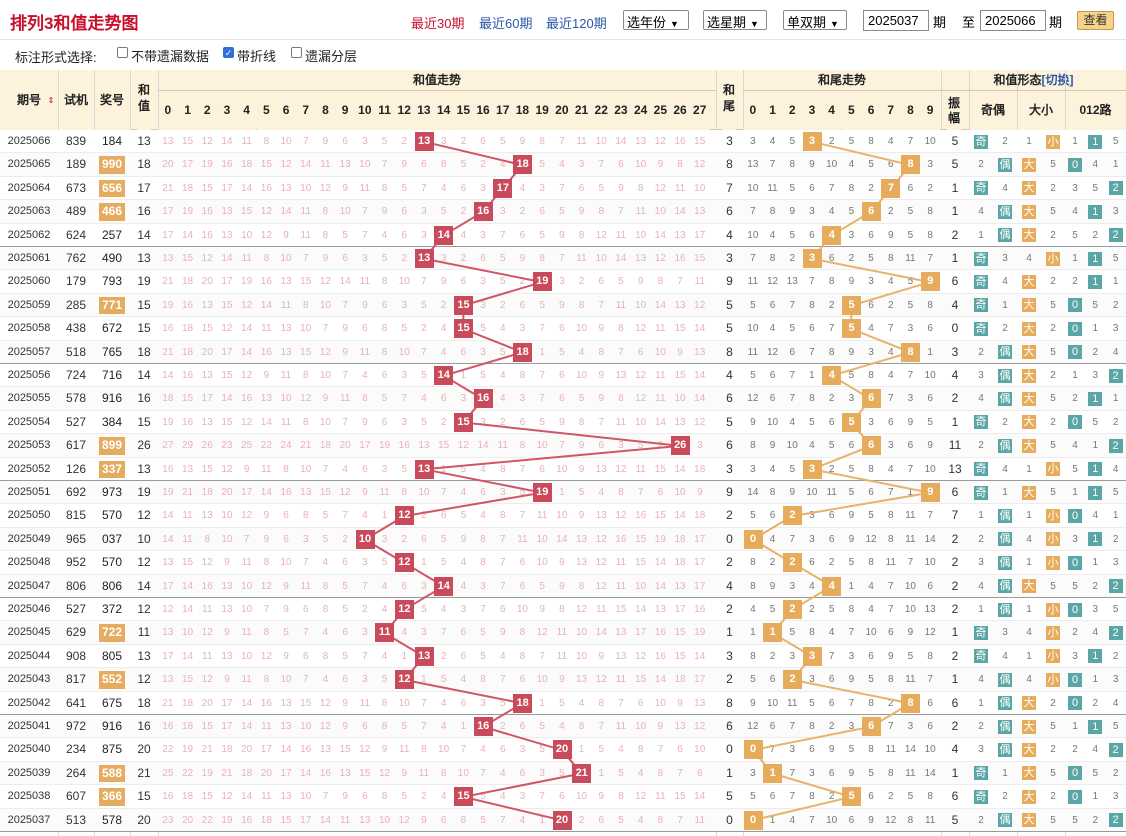 Image resolution: width=1126 pixels, height=836 pixels. I want to click on period-link-60: 最近60期, so click(506, 23).